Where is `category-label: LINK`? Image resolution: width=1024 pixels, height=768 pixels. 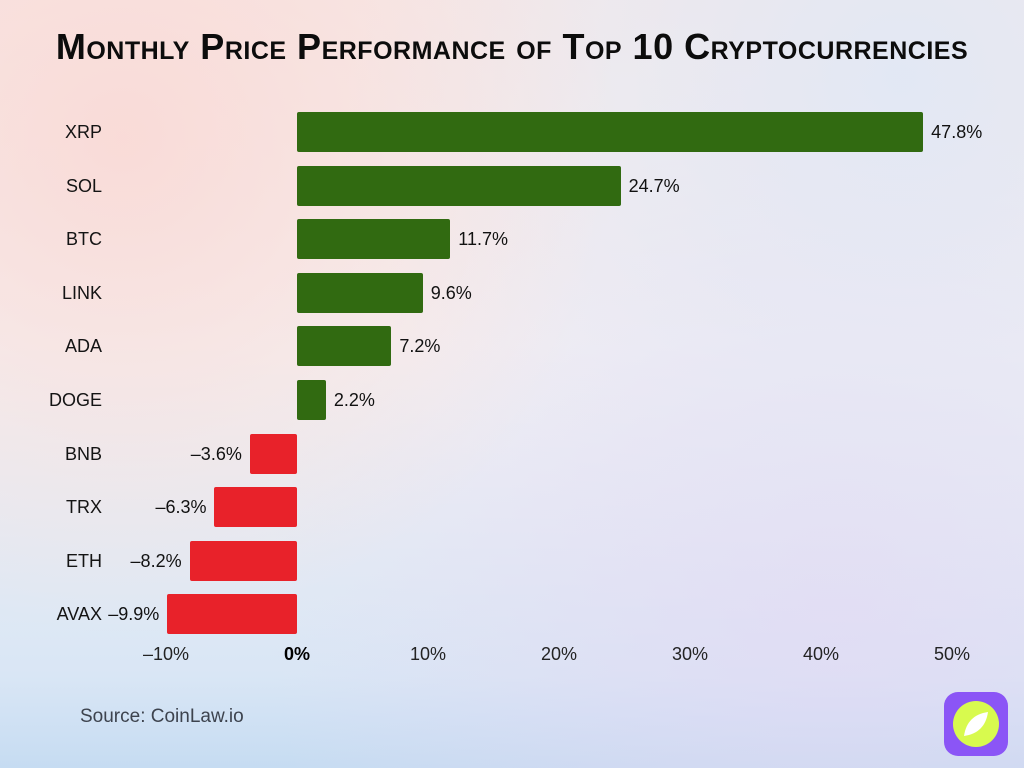
category-label: LINK is located at coordinates (81, 292).